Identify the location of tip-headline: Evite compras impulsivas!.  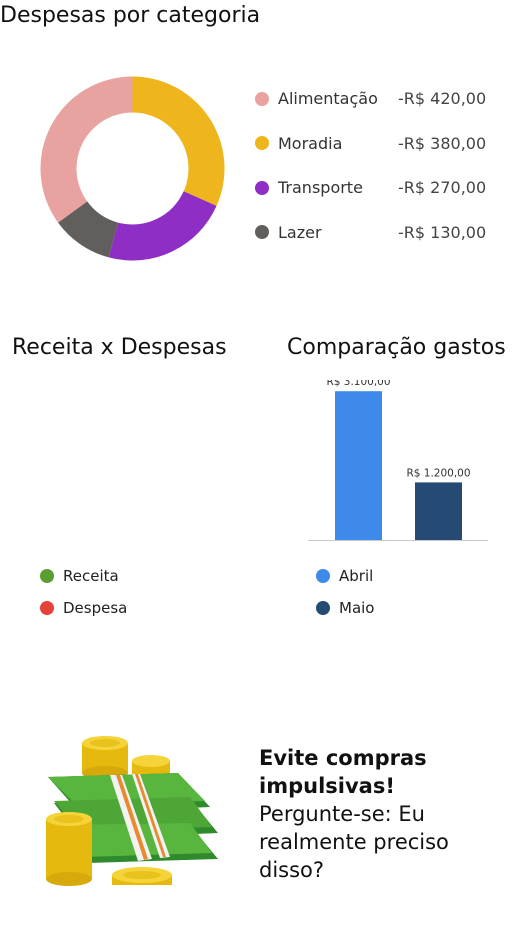
(343, 772).